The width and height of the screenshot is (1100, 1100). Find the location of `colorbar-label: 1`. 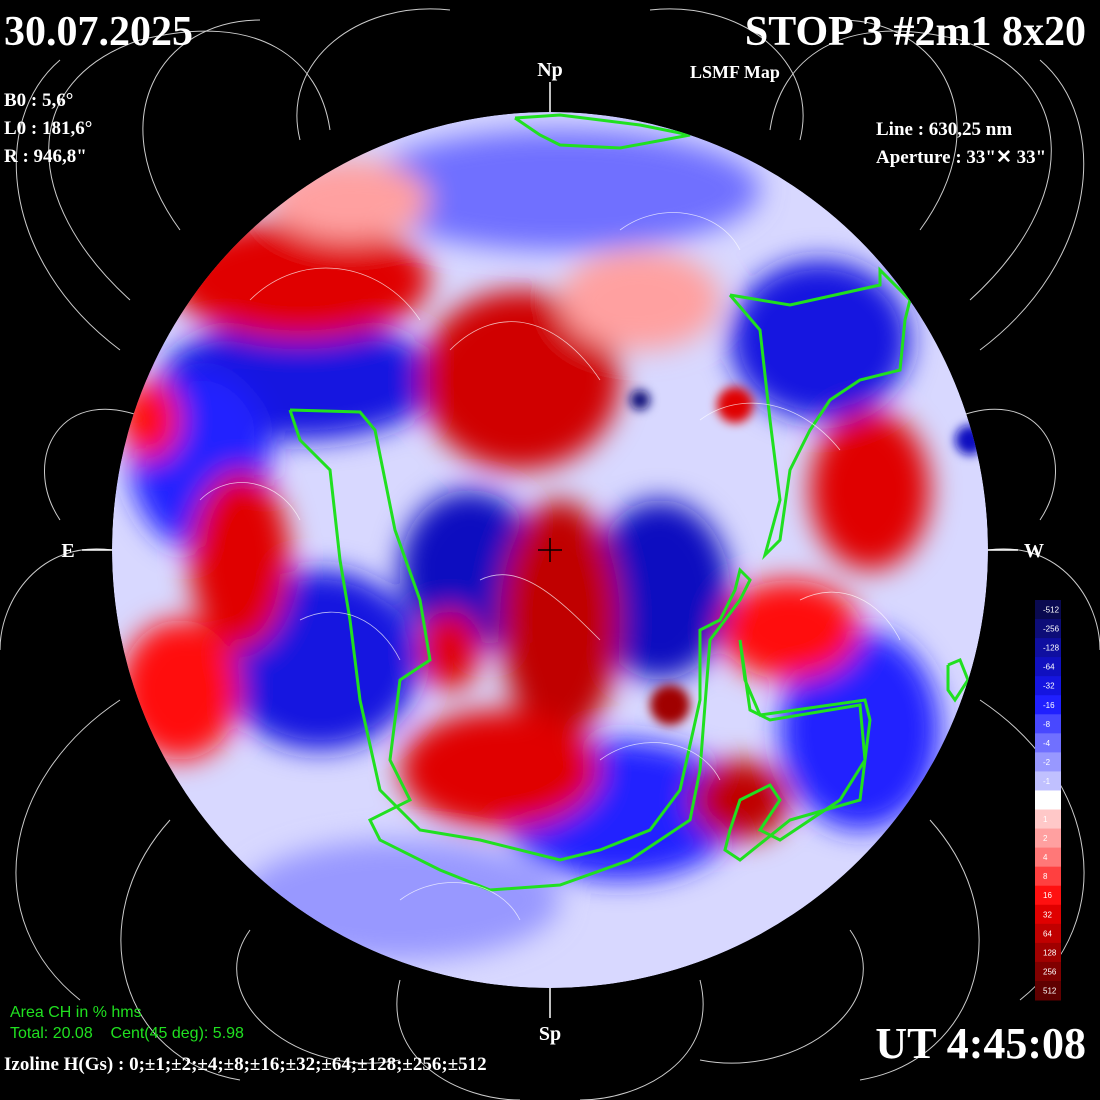

colorbar-label: 1 is located at coordinates (1045, 819).